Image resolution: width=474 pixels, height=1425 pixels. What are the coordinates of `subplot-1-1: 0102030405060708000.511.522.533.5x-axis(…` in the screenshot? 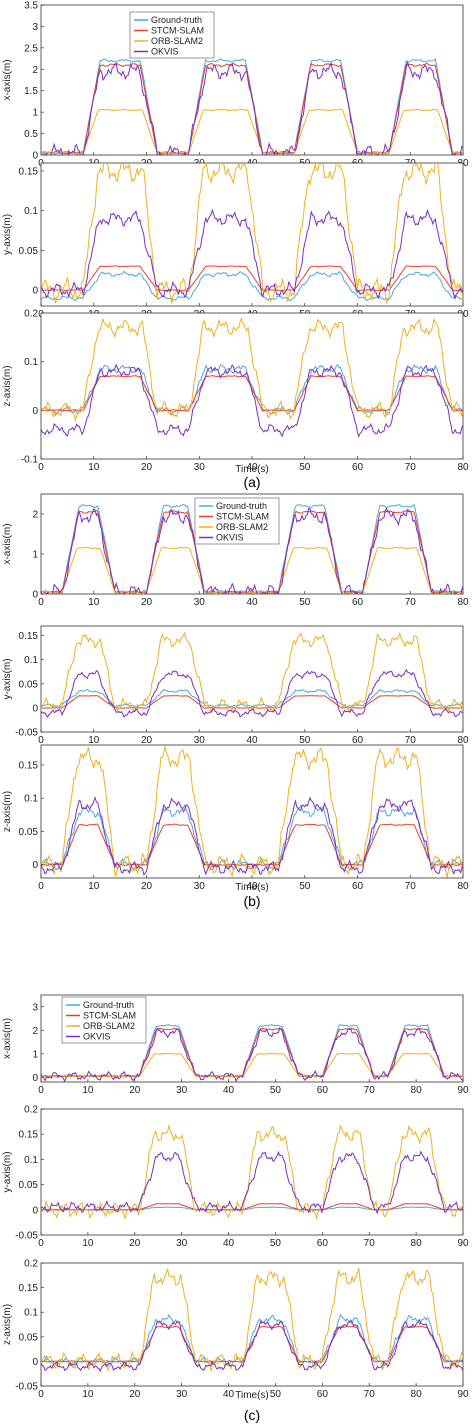 It's located at (235, 85).